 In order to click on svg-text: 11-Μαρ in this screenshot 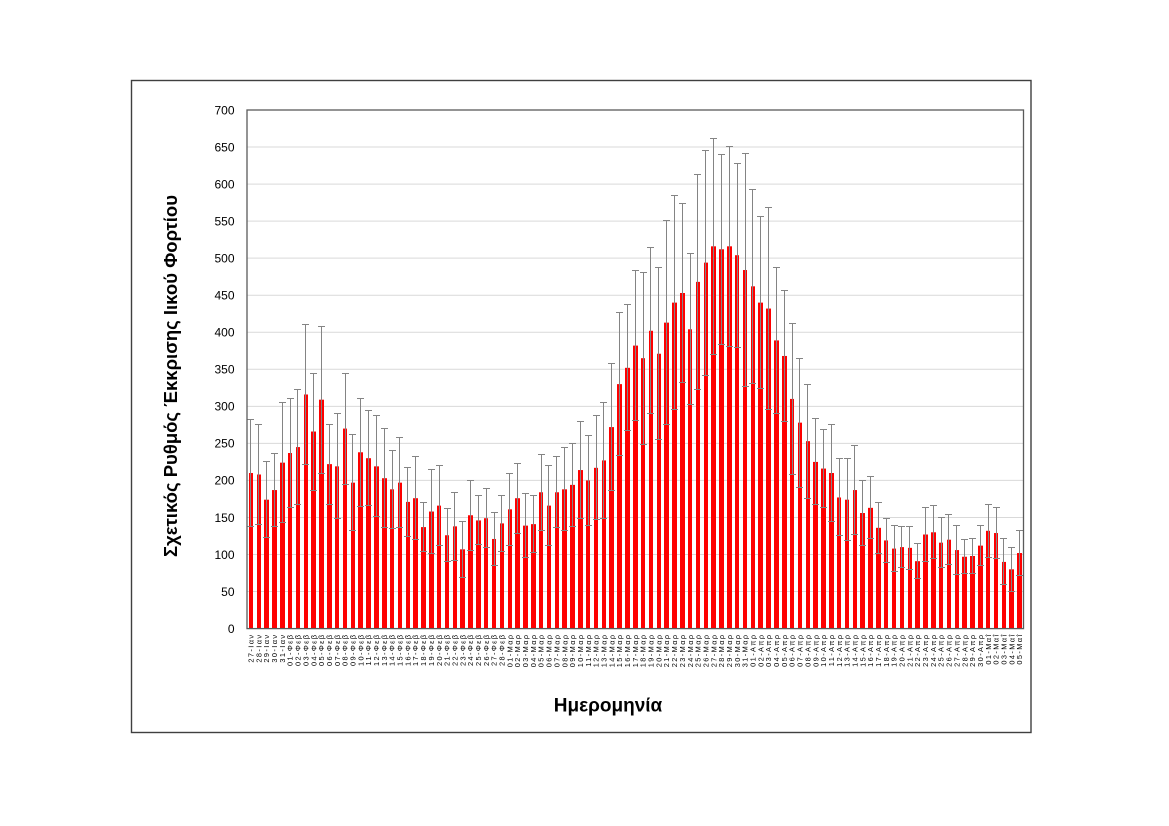, I will do `click(588, 650)`.